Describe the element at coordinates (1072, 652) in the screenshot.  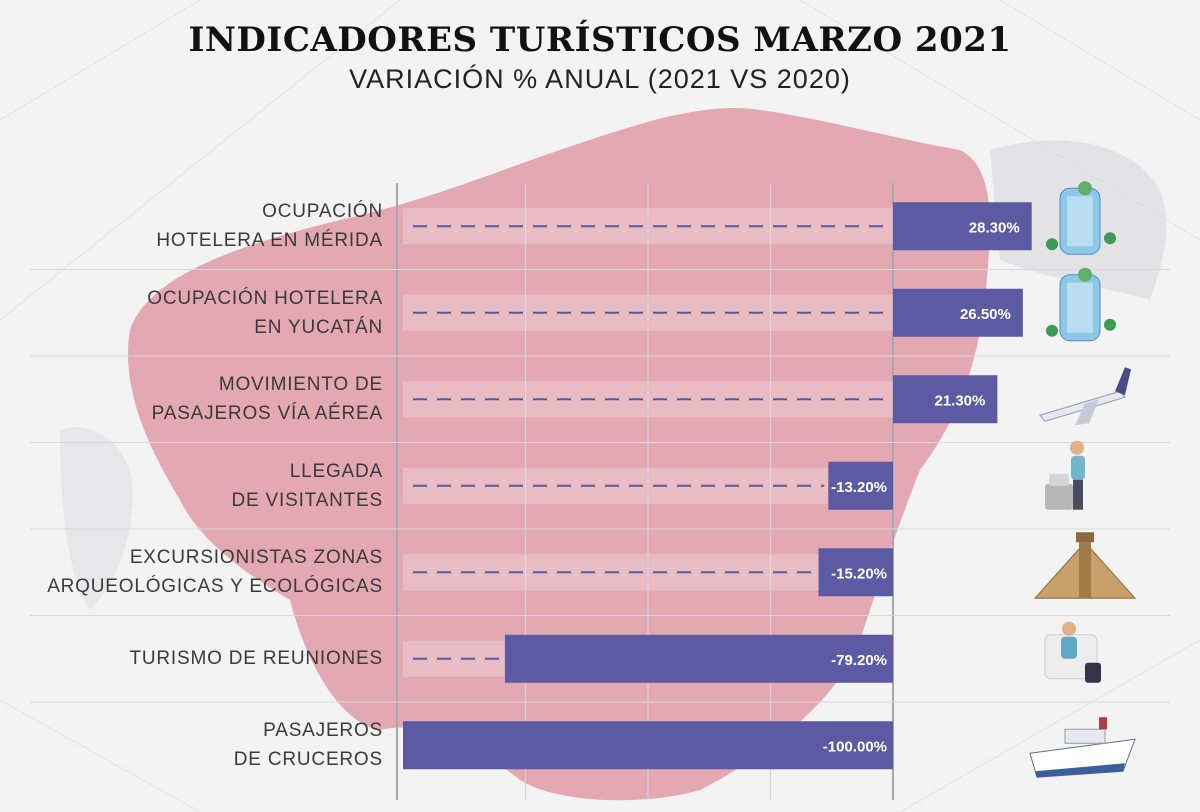
I see `meeting-icon` at that location.